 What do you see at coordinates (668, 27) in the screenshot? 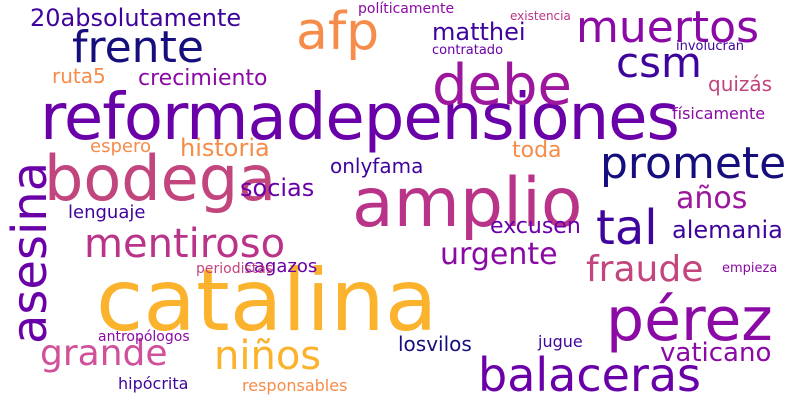
I see `word-muertos: muertos` at bounding box center [668, 27].